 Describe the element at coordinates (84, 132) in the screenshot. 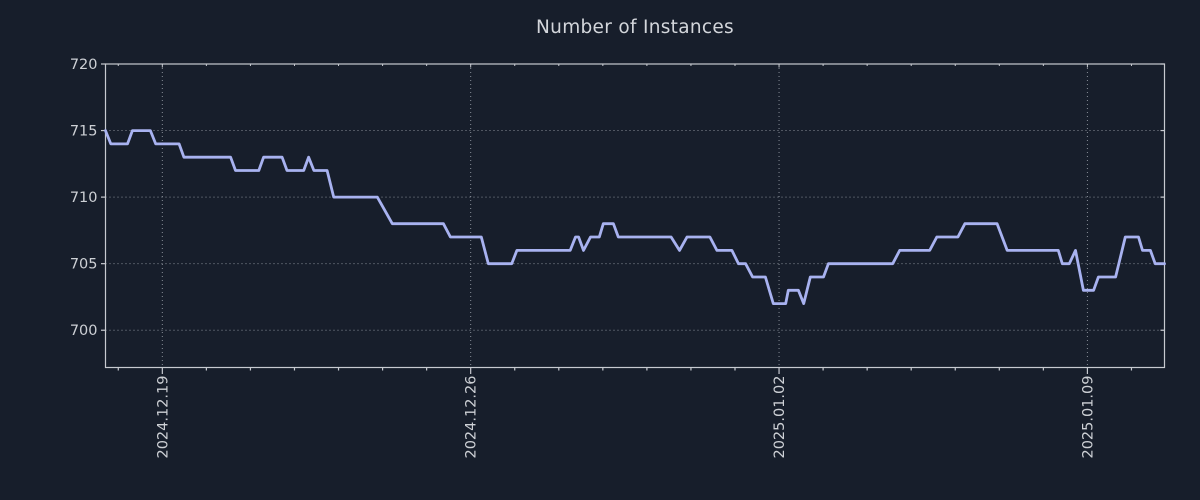

I see `y-tick-label: 715` at that location.